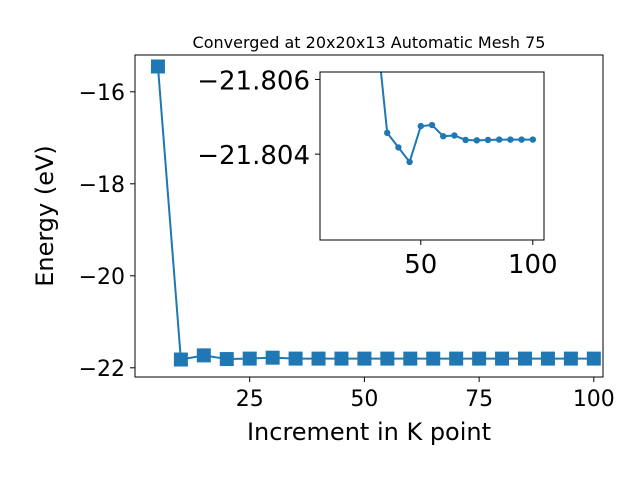  Describe the element at coordinates (364, 399) in the screenshot. I see `x-tick-label: 50` at that location.